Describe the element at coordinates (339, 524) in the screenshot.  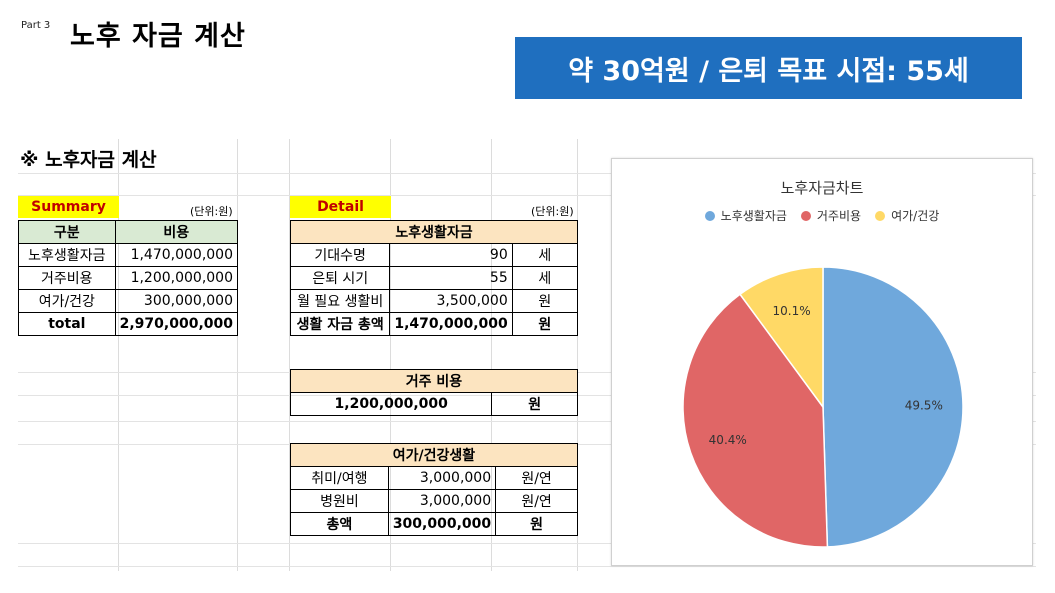
I see `leisure-total-label: 총액` at that location.